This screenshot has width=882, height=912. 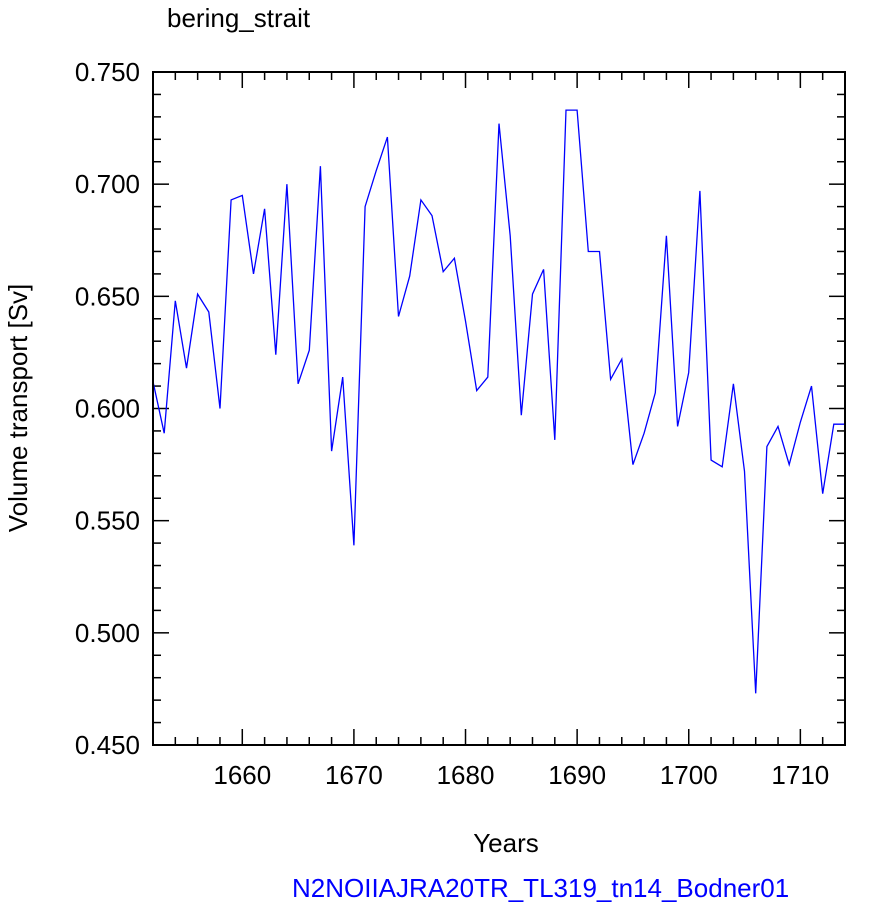 I want to click on x-tick-label: 1700, so click(x=689, y=775).